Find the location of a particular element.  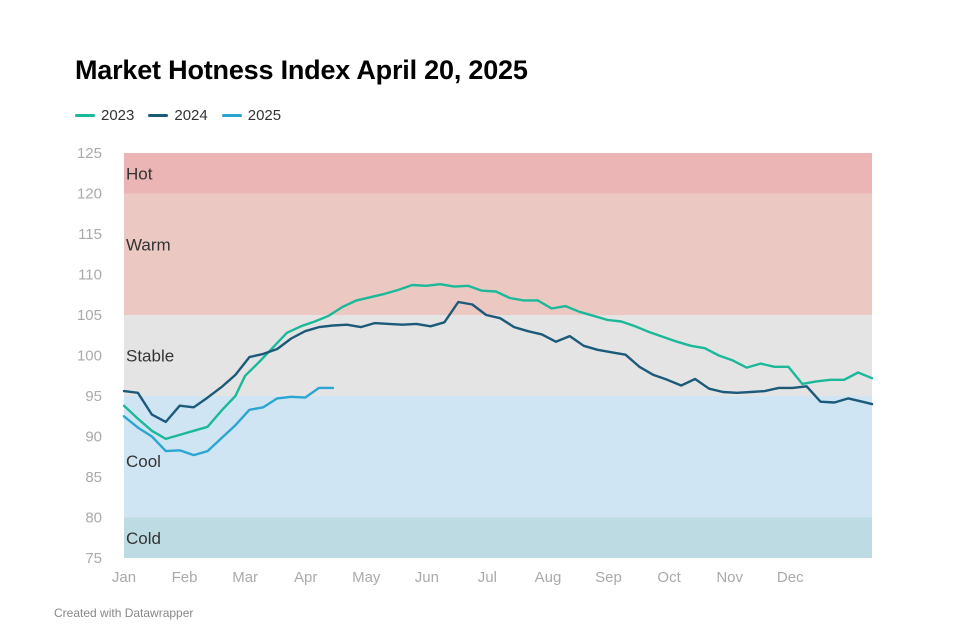

chart-title: Market Hotness Index April 20, 2025 is located at coordinates (301, 70).